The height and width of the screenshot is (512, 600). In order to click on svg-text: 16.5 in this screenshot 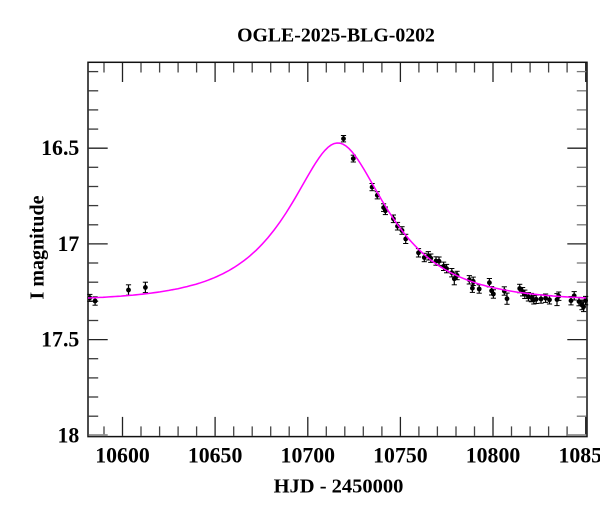, I will do `click(60, 148)`.